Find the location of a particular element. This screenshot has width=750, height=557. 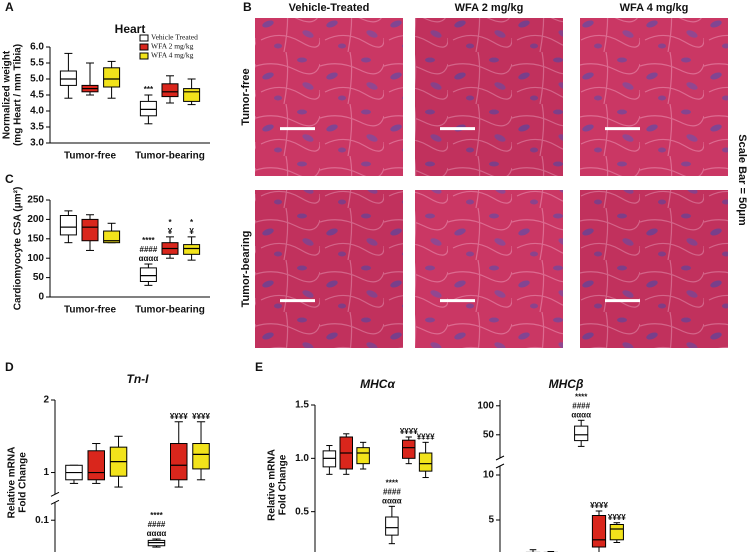

column-header: WFA 2 mg/kg is located at coordinates (489, 8).